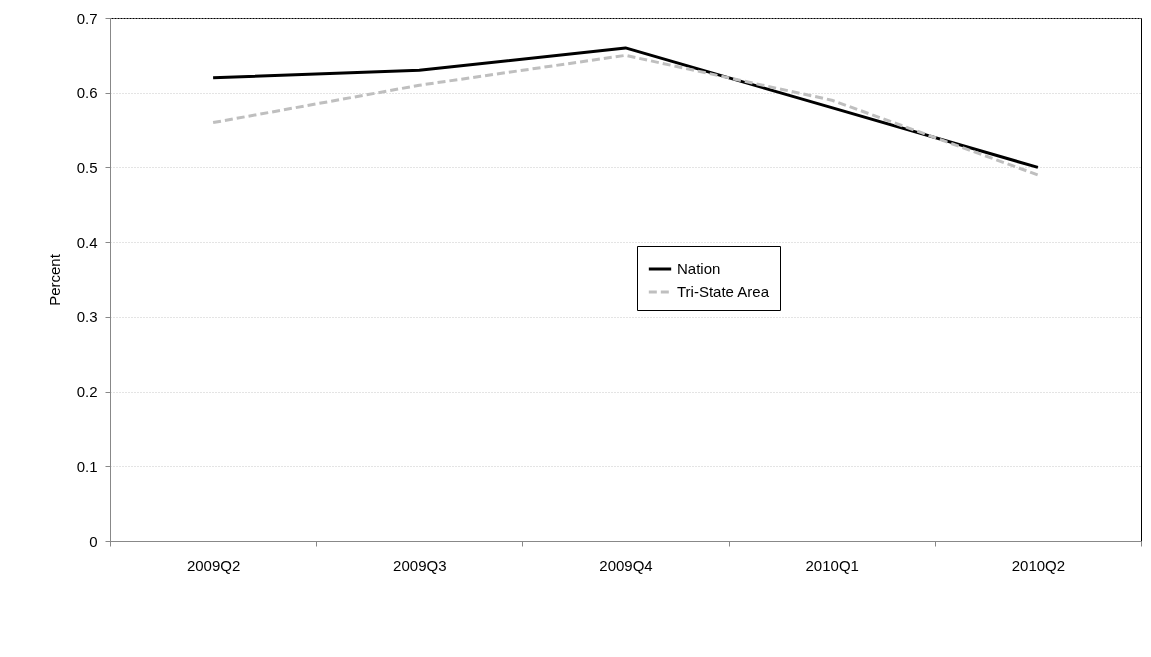 Image resolution: width=1151 pixels, height=657 pixels. Describe the element at coordinates (832, 565) in the screenshot. I see `x-tick-label: 2010Q1` at that location.